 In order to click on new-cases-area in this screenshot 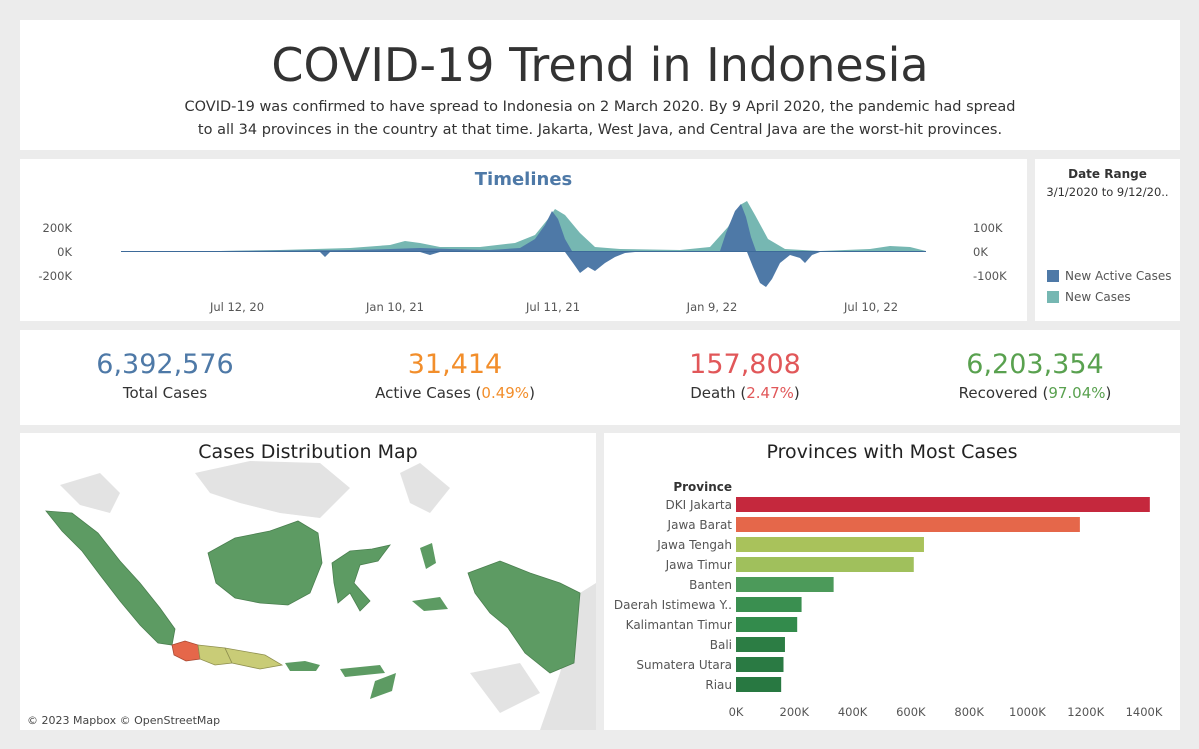, I will do `click(523, 226)`.